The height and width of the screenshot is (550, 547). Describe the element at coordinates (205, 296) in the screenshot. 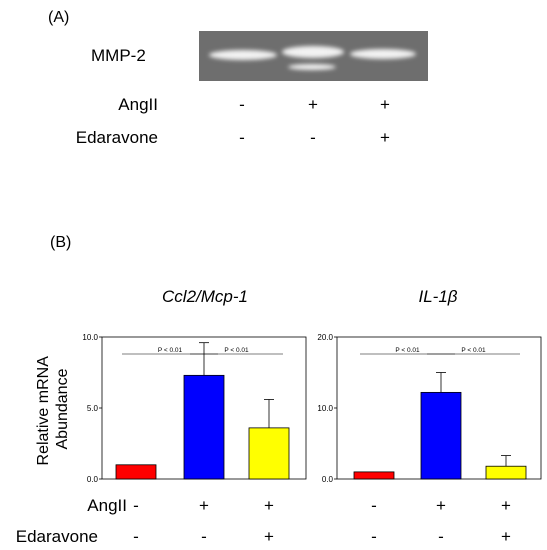

I see `chart-1-title: Ccl2/Mcp-1` at that location.